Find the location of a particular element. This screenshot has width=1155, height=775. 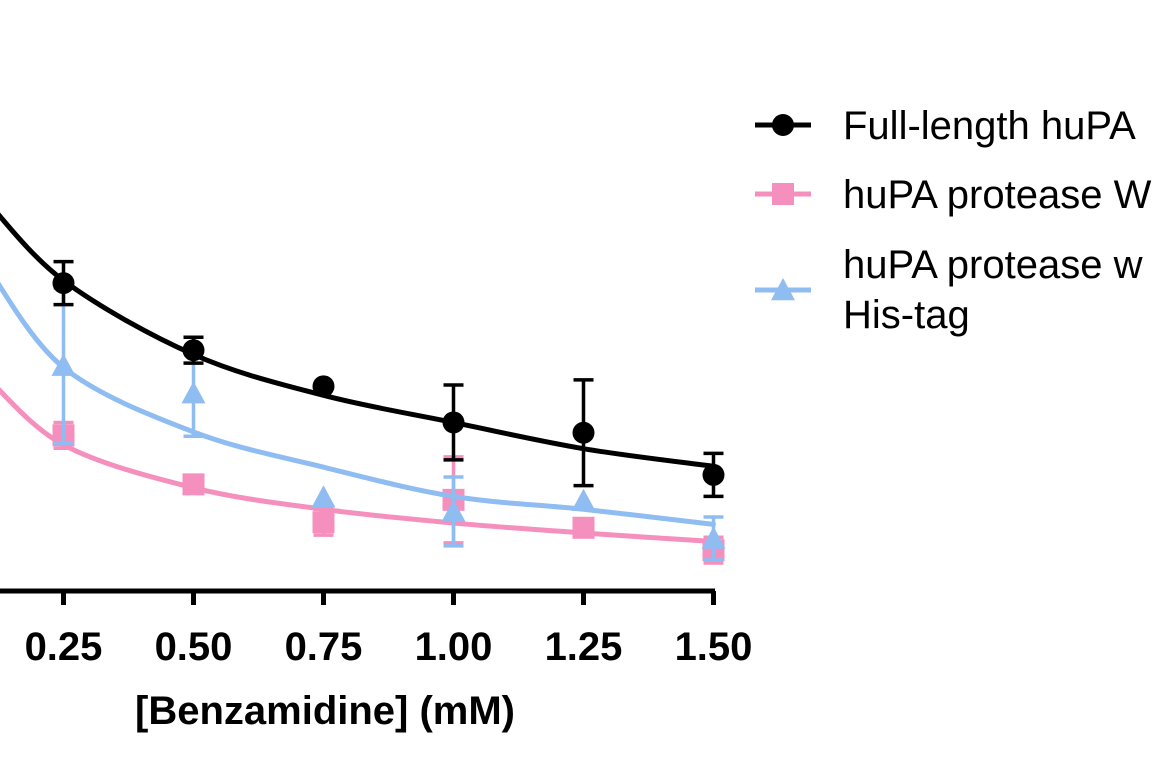

legend-label: huPA protease W is located at coordinates (997, 195).